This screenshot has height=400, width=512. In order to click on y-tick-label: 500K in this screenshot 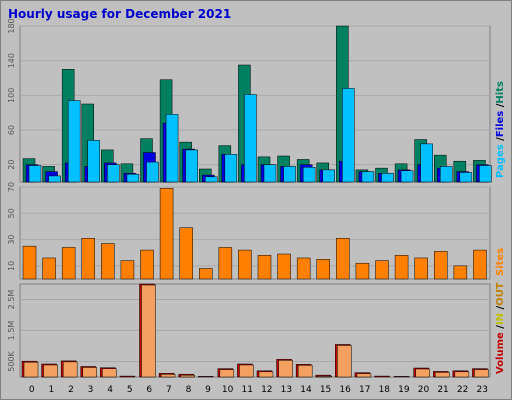, I will do `click(11, 360)`.